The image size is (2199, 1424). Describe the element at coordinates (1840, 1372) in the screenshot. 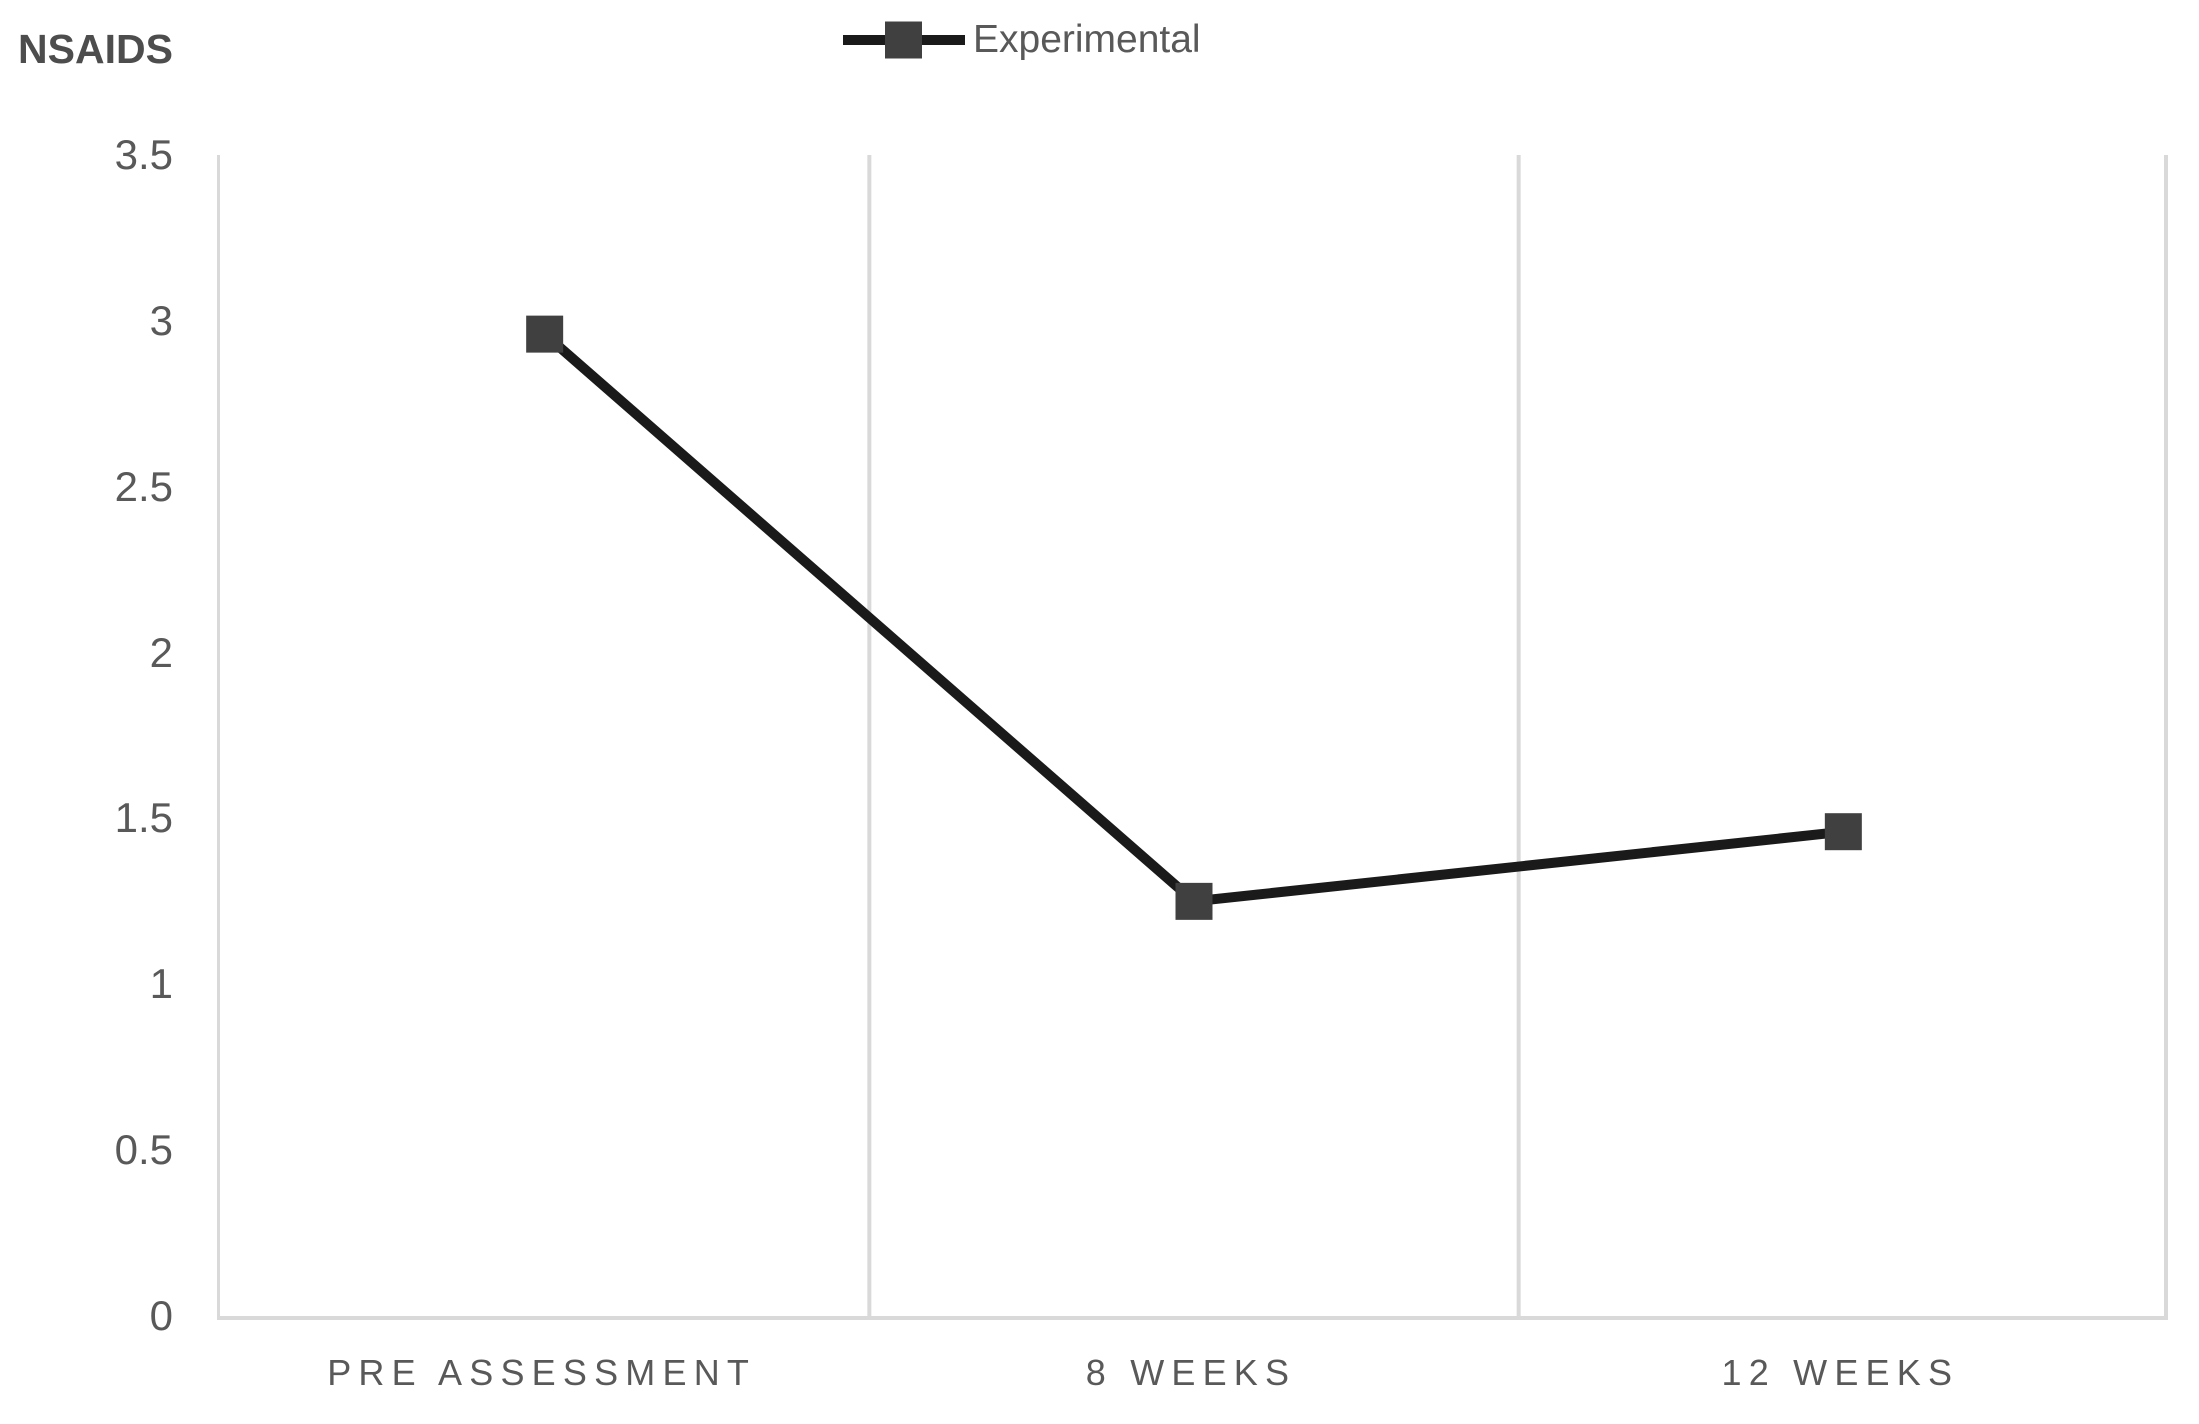

I see `x-category-label: 12 WEEKS` at that location.